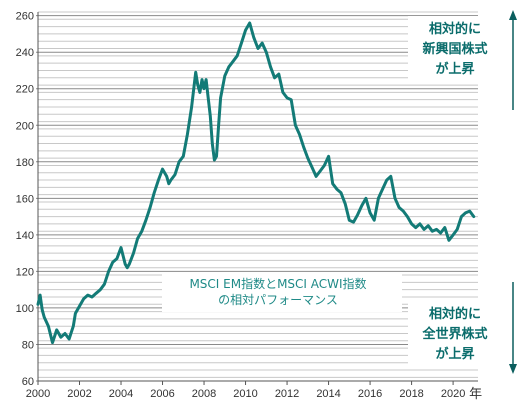 Image resolution: width=530 pixels, height=403 pixels. Describe the element at coordinates (28, 382) in the screenshot. I see `y-tick-label: 60` at that location.